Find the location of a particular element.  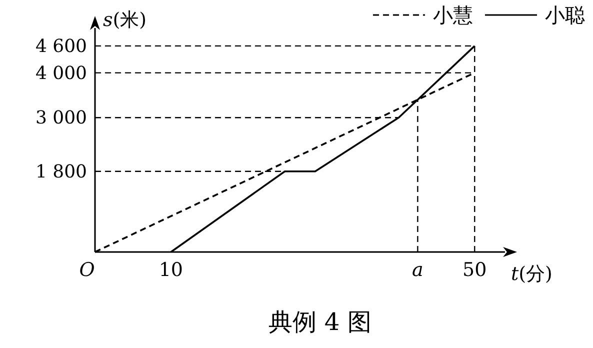

y-tick-label: 4 000 is located at coordinates (61, 73).